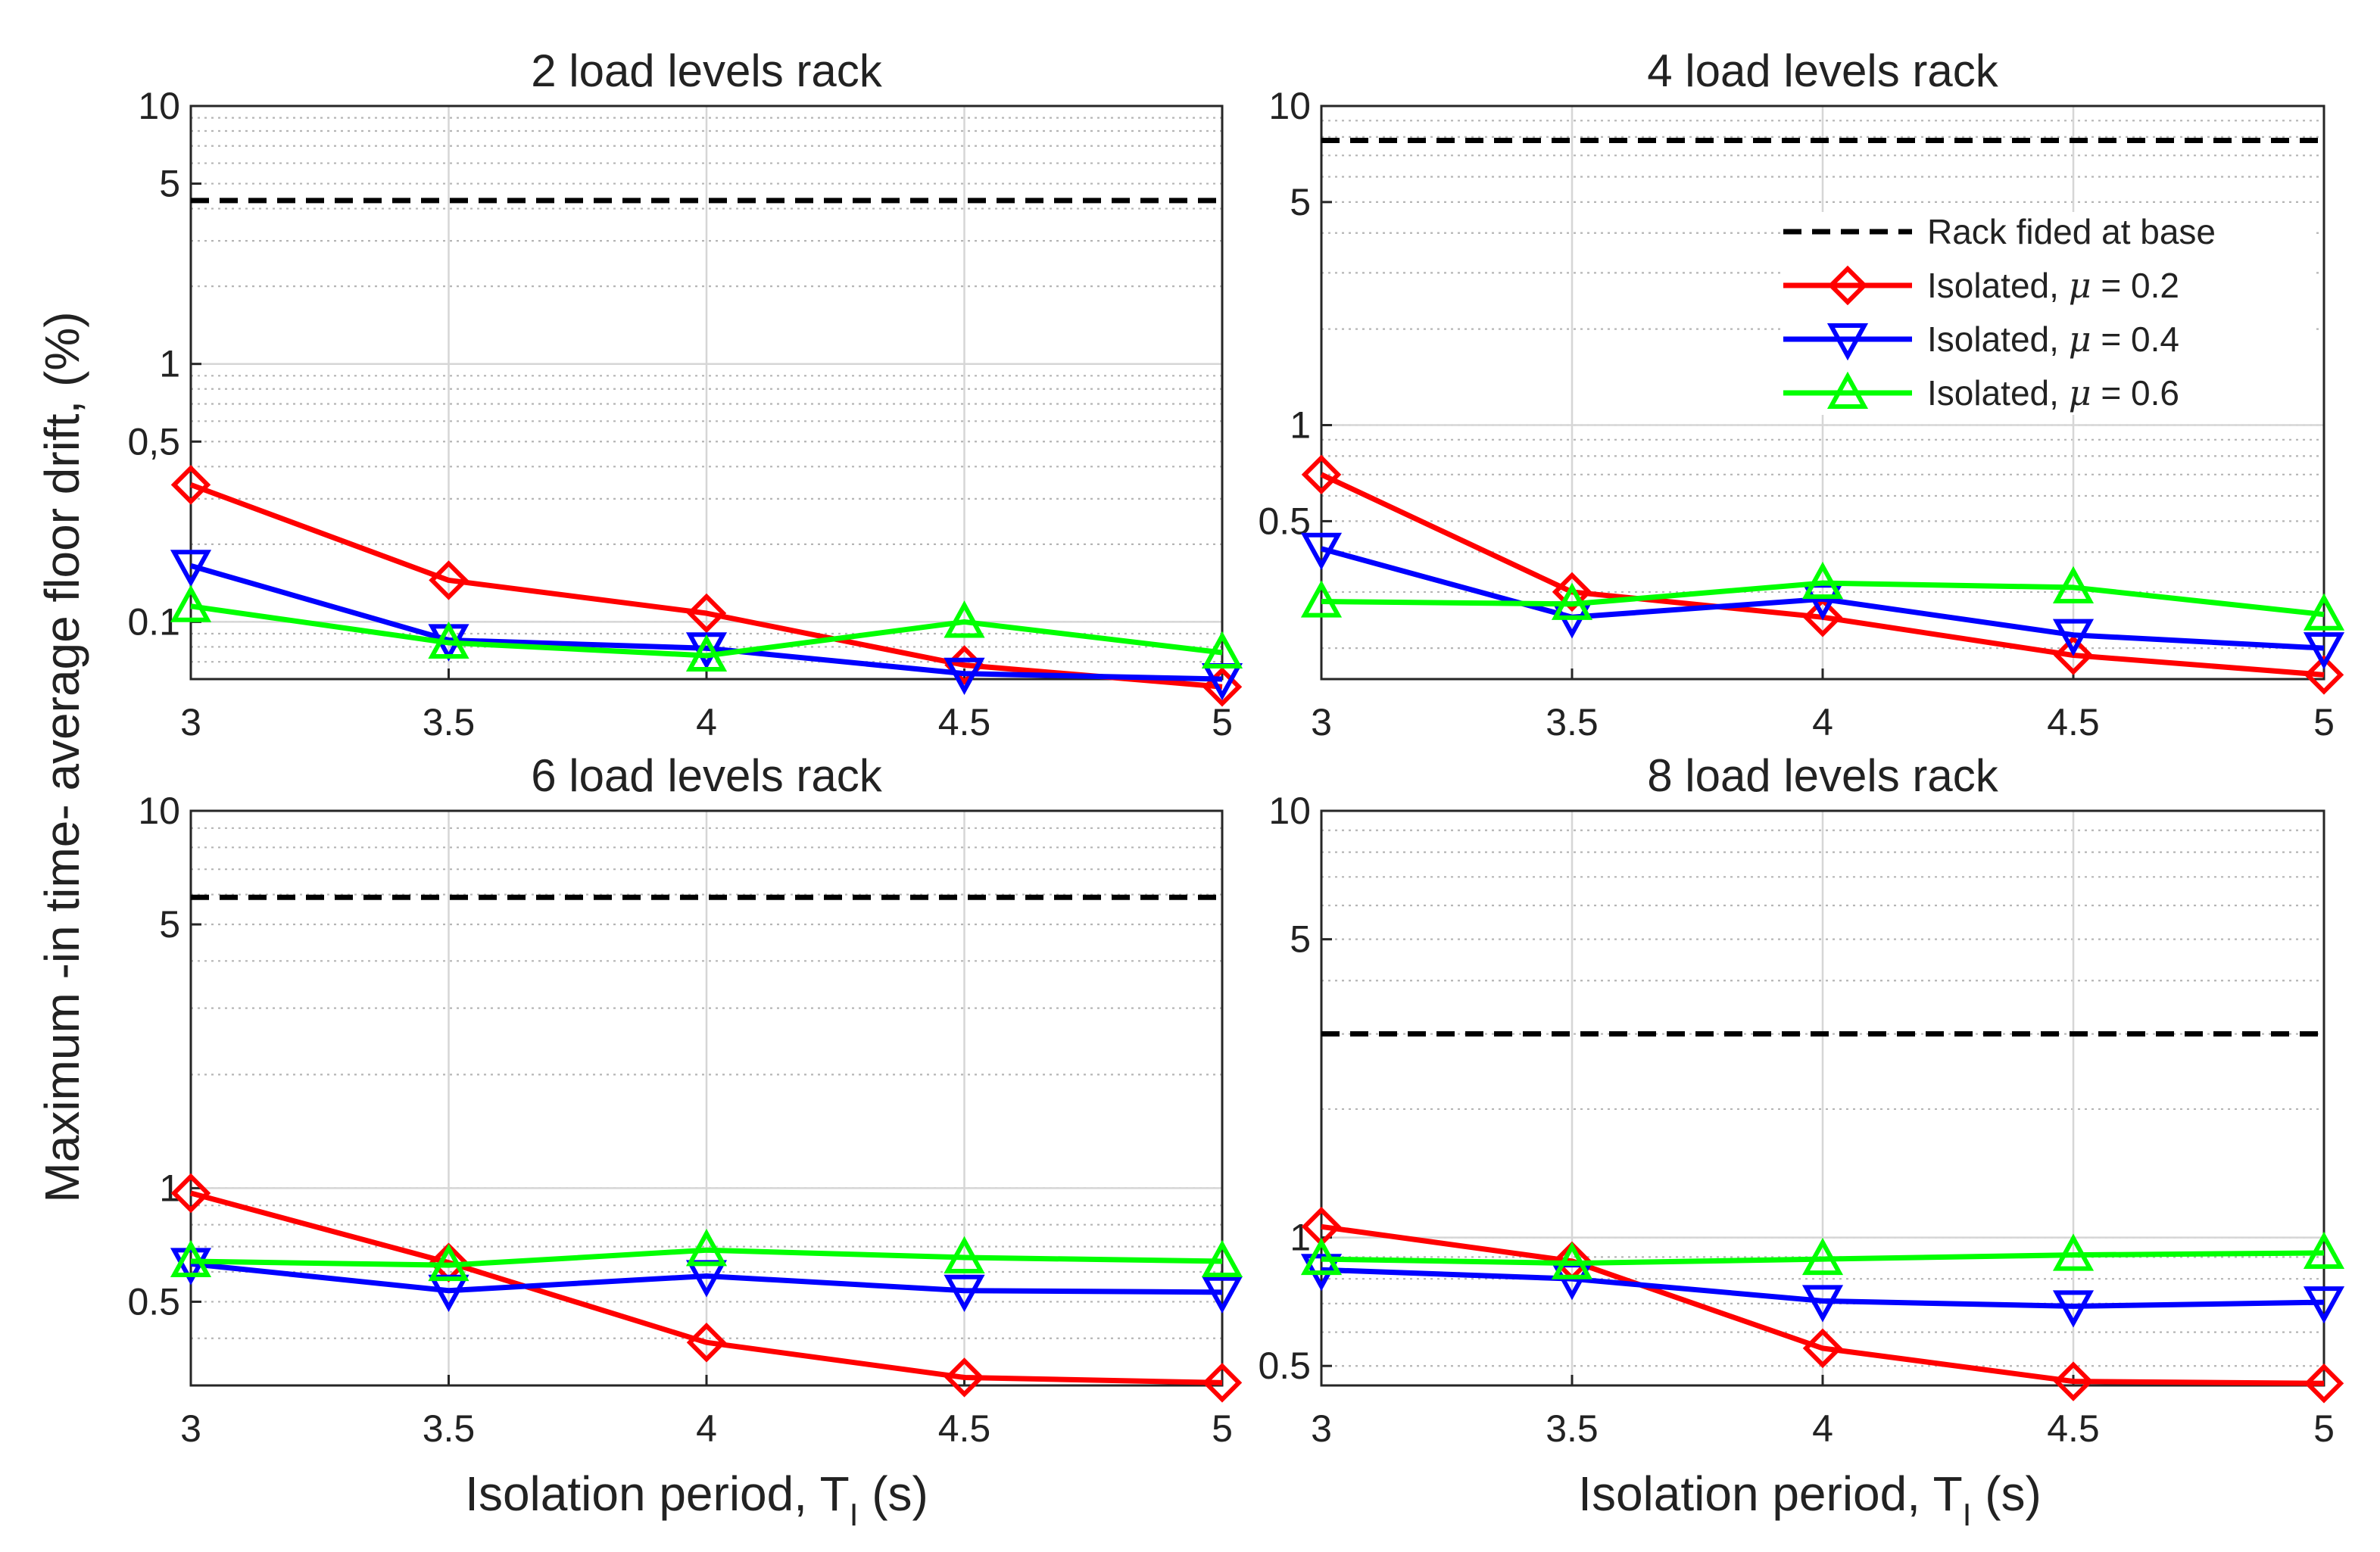 The width and height of the screenshot is (2380, 1552). What do you see at coordinates (1998, 285) in the screenshot?
I see `legend-label-prefix: Isolated,` at bounding box center [1998, 285].